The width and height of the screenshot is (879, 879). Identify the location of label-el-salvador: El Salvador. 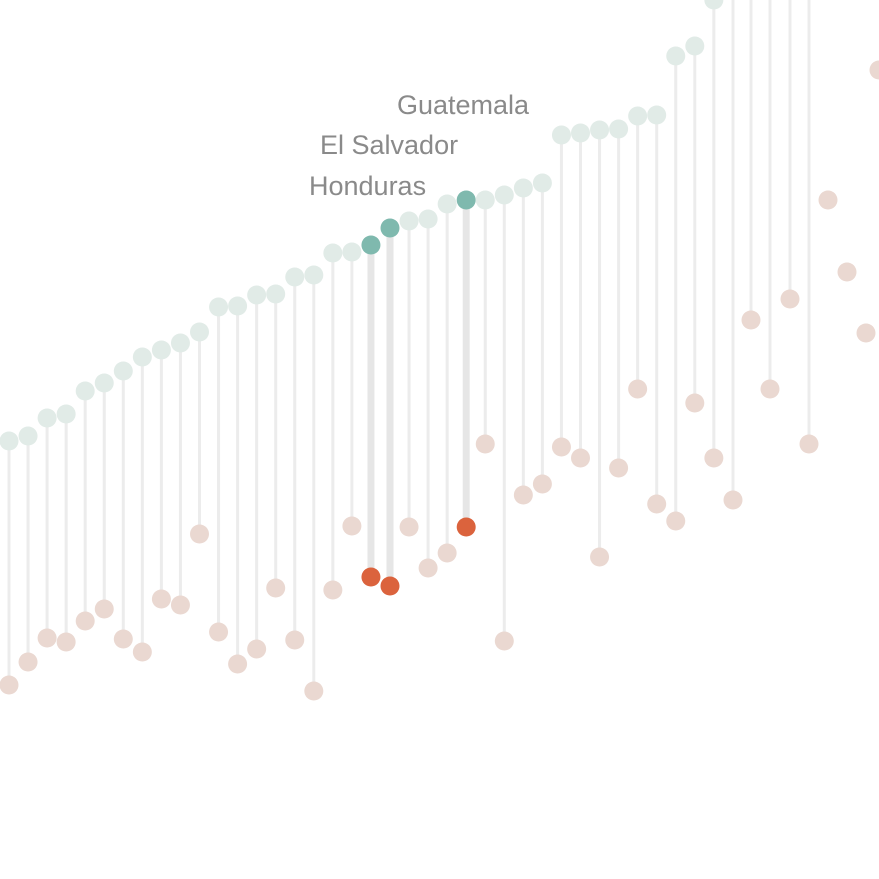
(389, 145).